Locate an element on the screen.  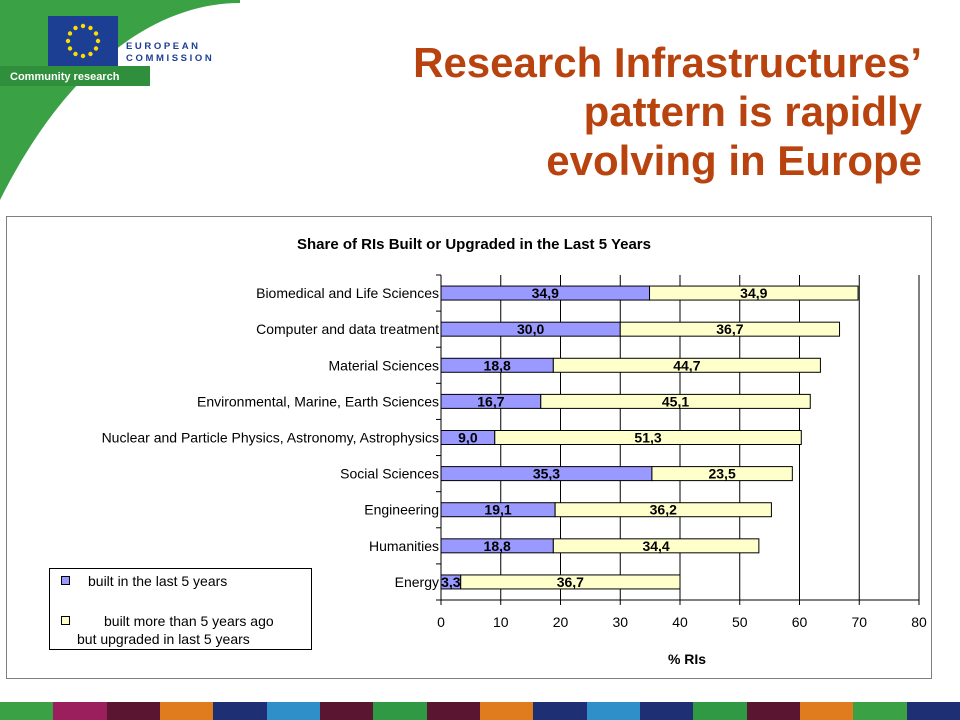
x-tick-label: 30 is located at coordinates (620, 622).